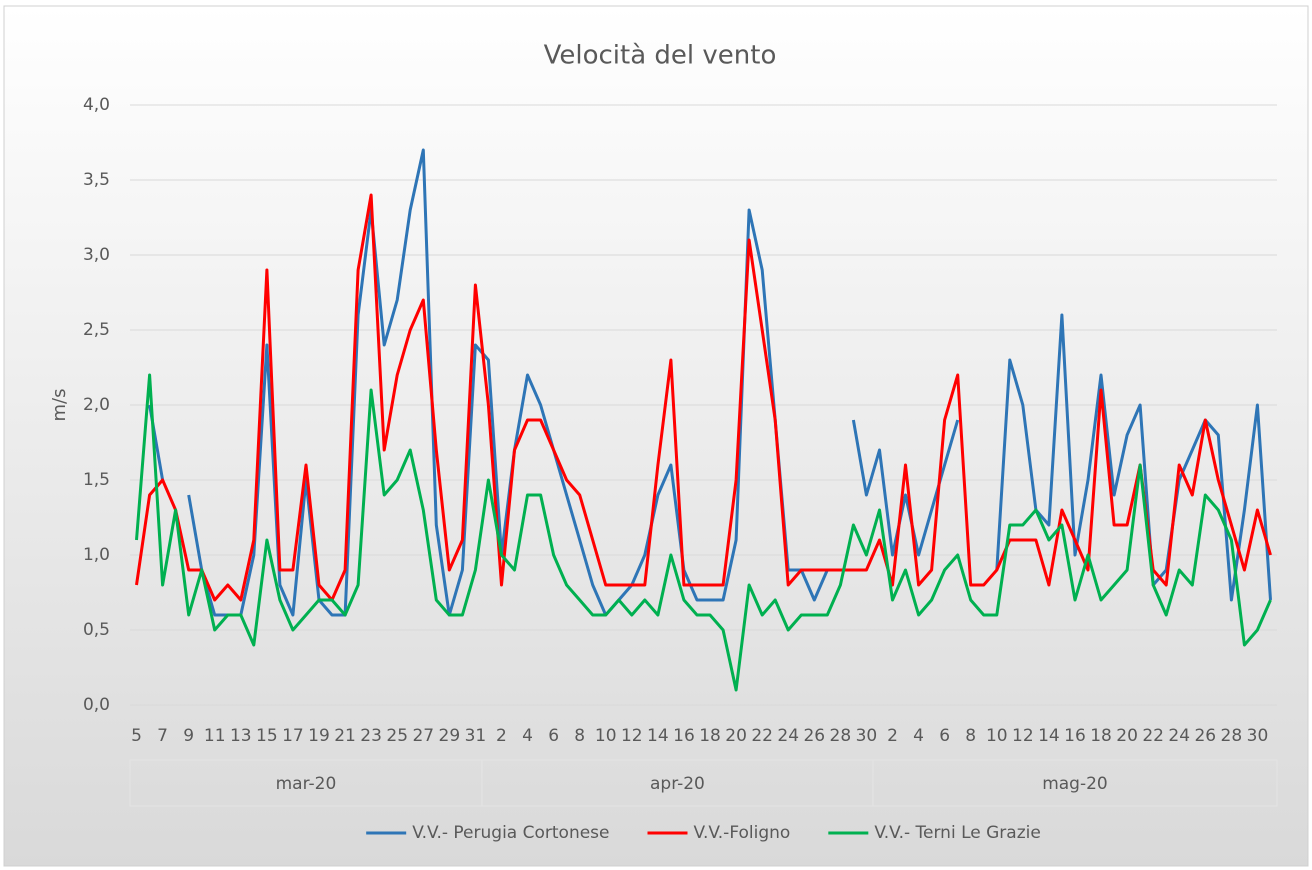 The image size is (1312, 870). What do you see at coordinates (96, 555) in the screenshot?
I see `y-tick-label: 1,0` at bounding box center [96, 555].